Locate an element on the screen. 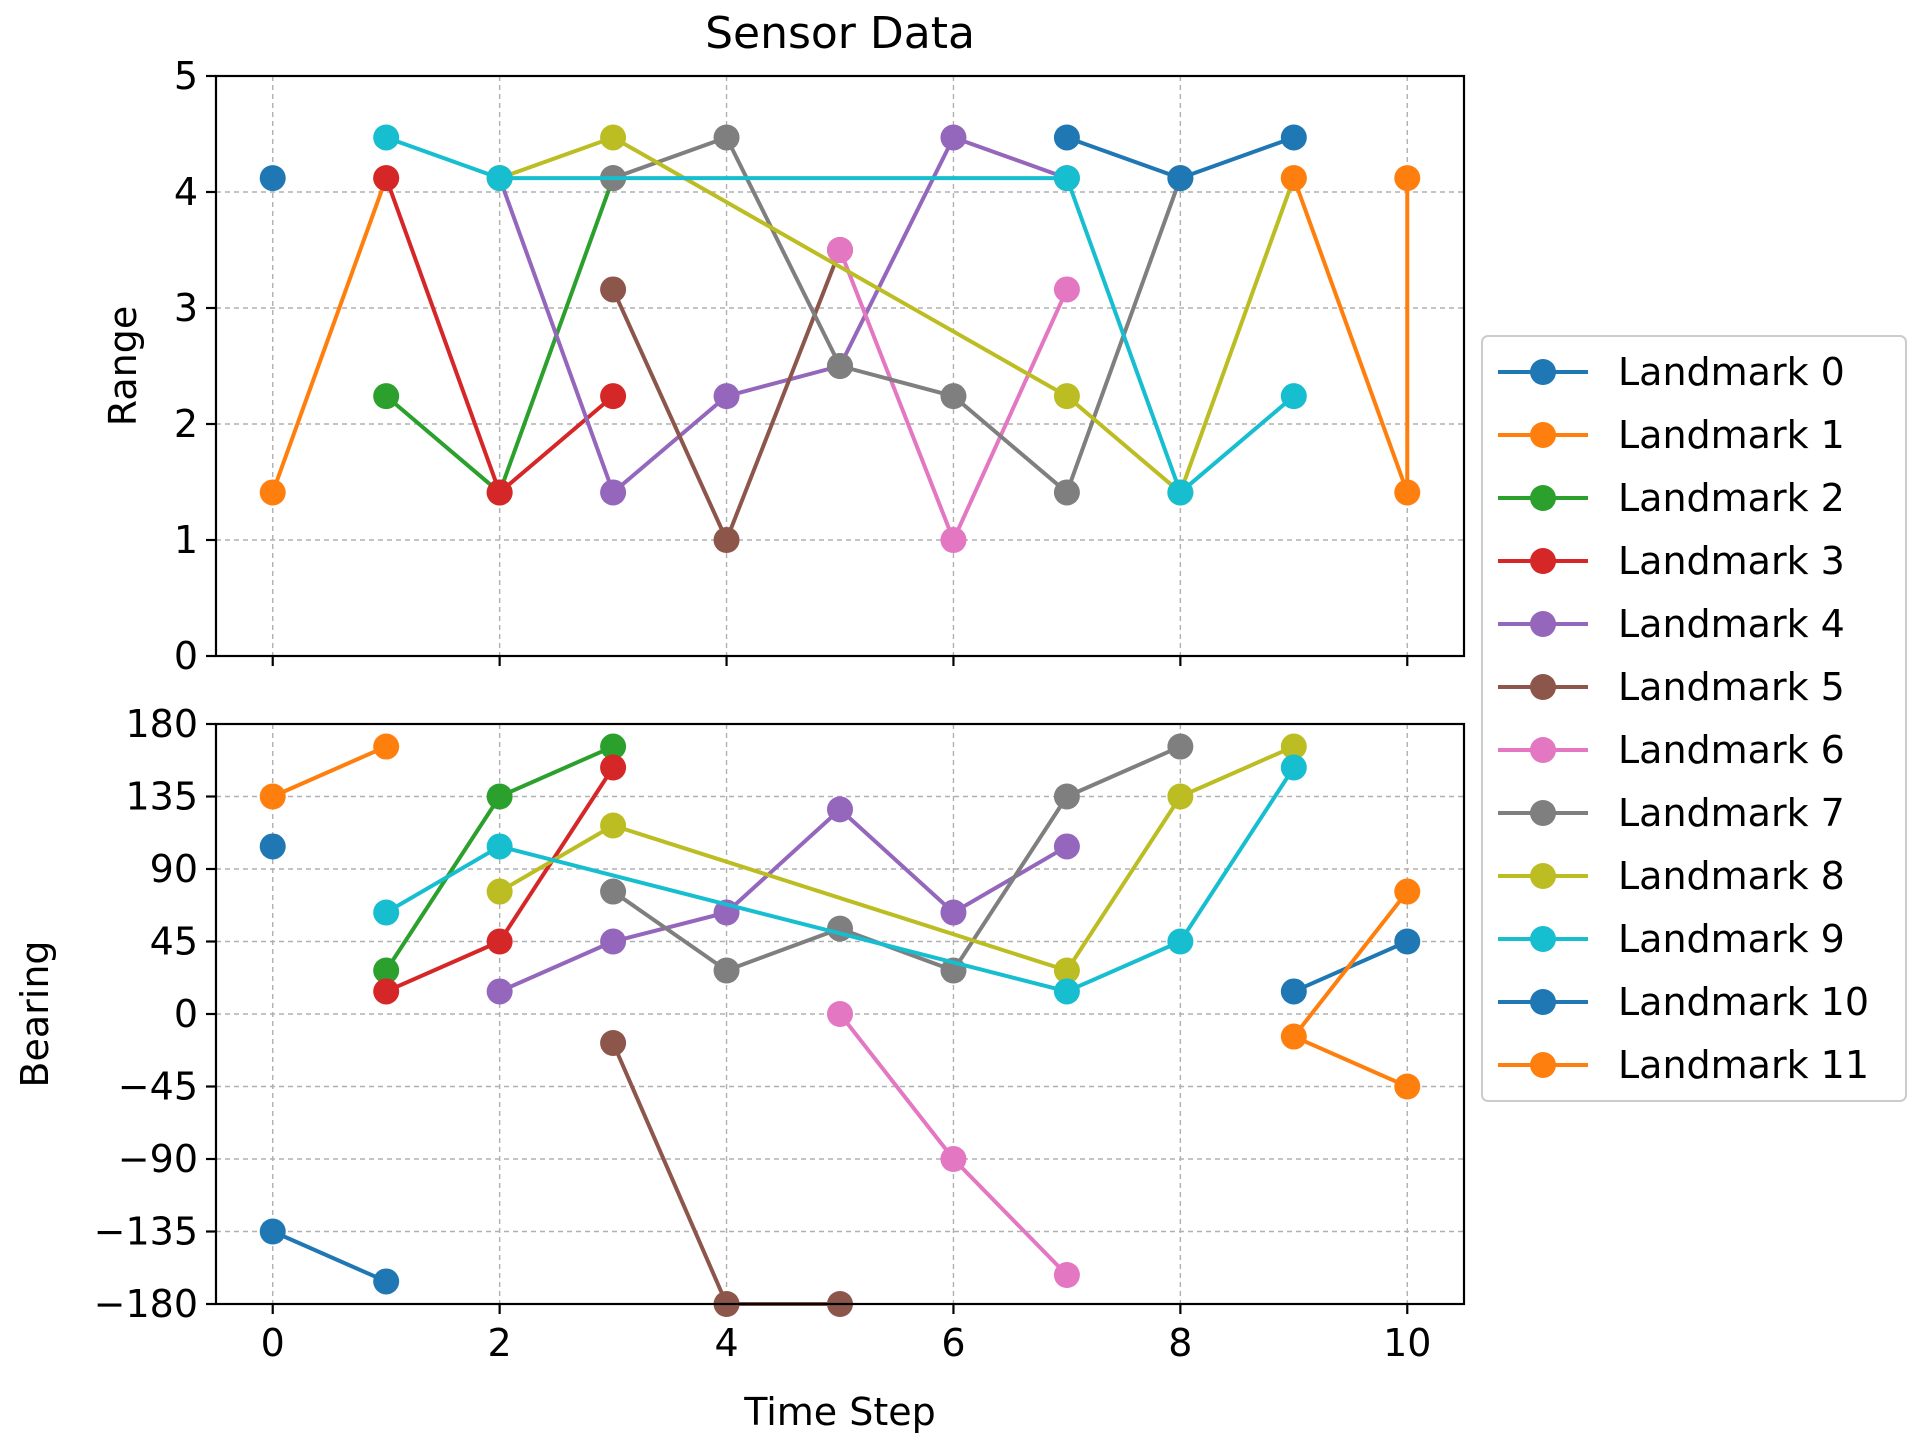 The image size is (1920, 1440). legend-label: Landmark 6 is located at coordinates (1731, 750).